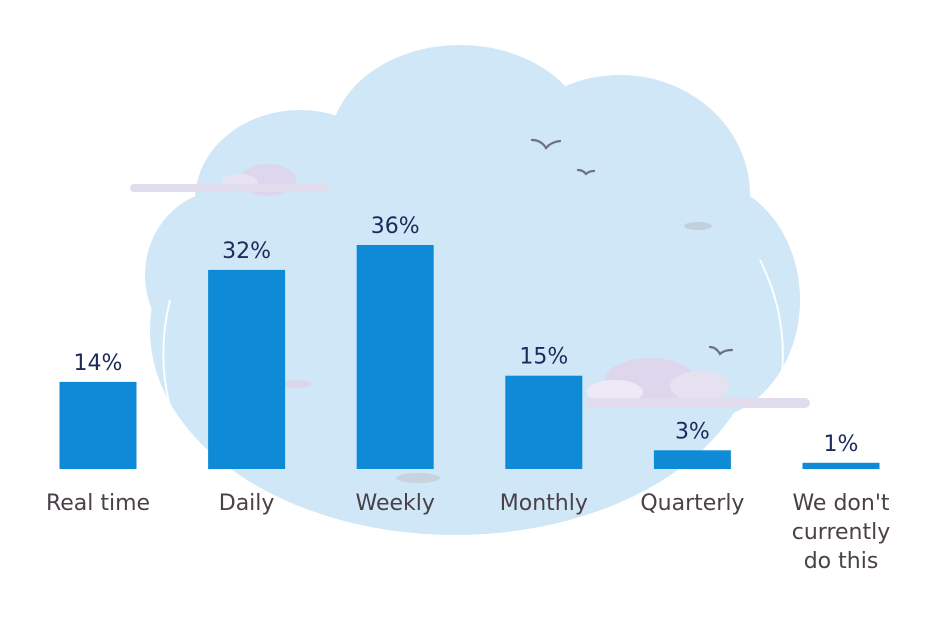  Describe the element at coordinates (841, 532) in the screenshot. I see `category-label-we-don-t-currently-do-this-line-2: currently` at that location.